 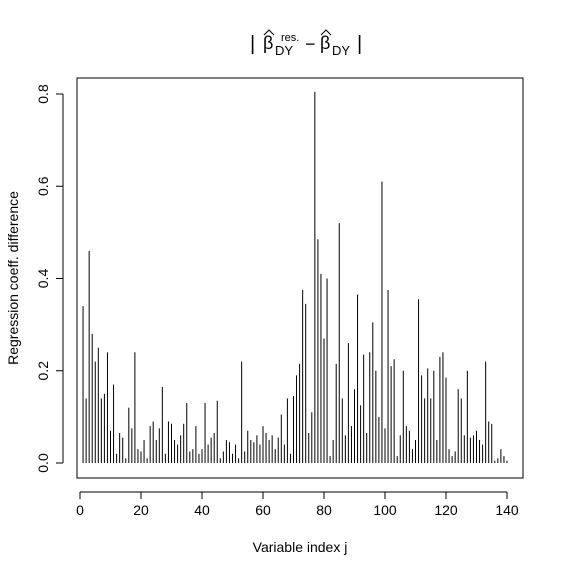 What do you see at coordinates (359, 44) in the screenshot?
I see `title-right-bar: |` at bounding box center [359, 44].